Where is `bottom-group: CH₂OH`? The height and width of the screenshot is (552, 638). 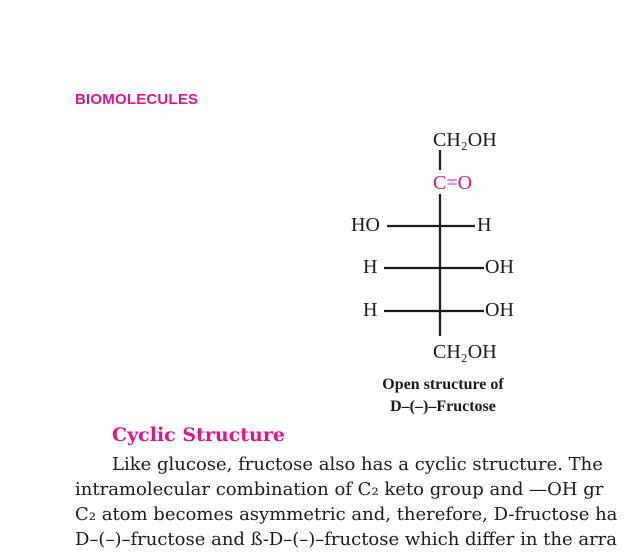 bottom-group: CH₂OH is located at coordinates (465, 352).